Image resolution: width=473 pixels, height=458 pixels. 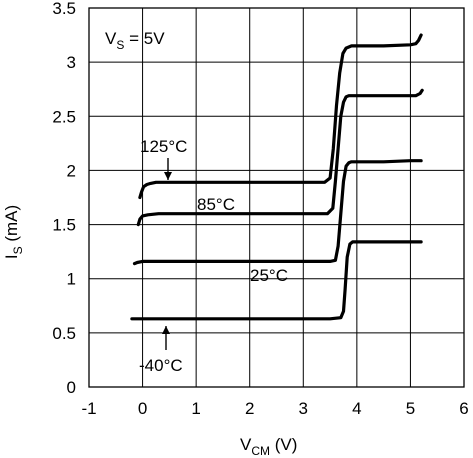 I want to click on x-tick-label: 6, so click(x=463, y=408).